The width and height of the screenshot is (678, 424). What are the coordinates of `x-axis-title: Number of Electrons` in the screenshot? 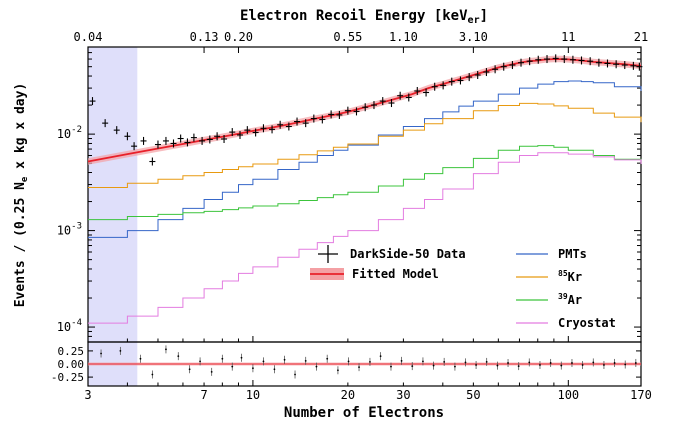 It's located at (364, 413).